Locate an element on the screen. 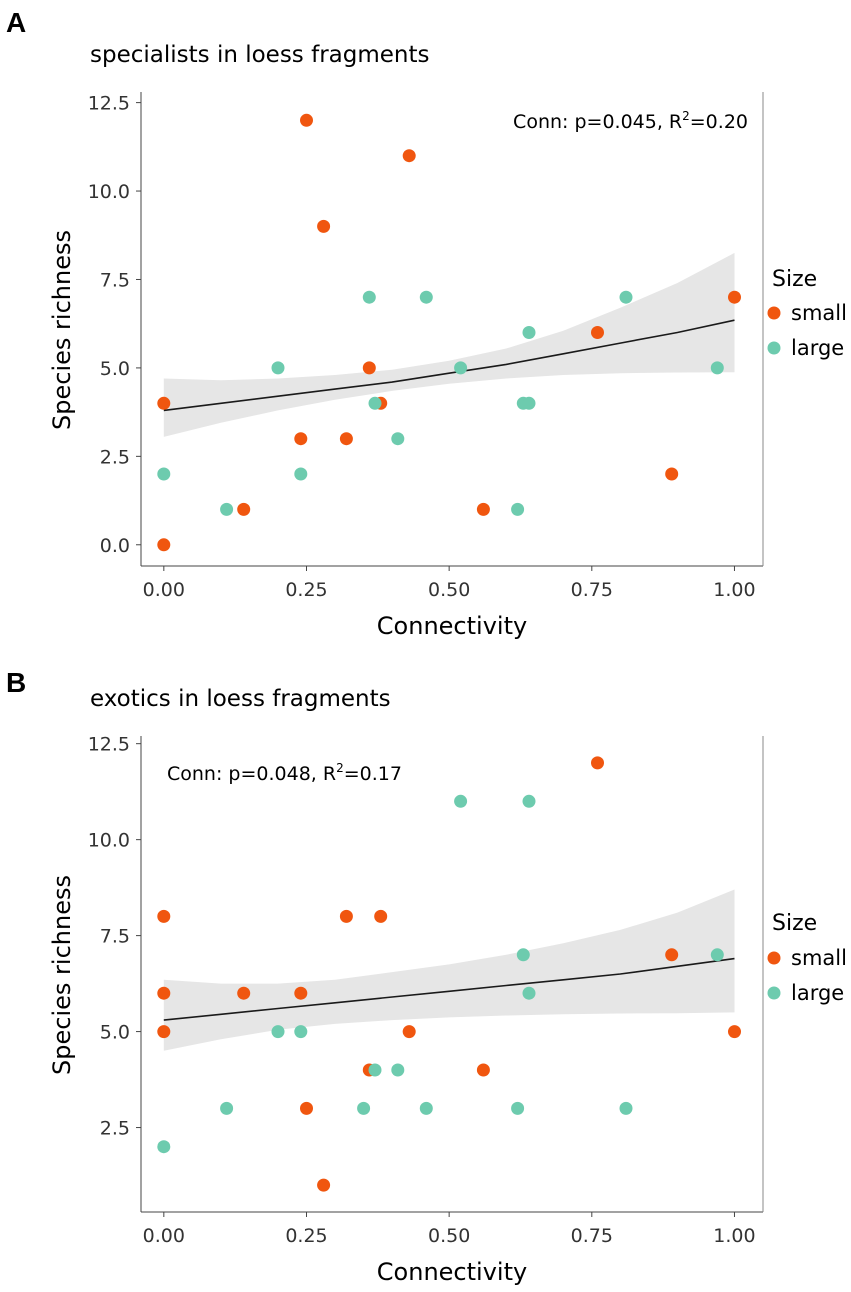 This screenshot has width=851, height=1292. panel-letter-a: A is located at coordinates (16, 22).